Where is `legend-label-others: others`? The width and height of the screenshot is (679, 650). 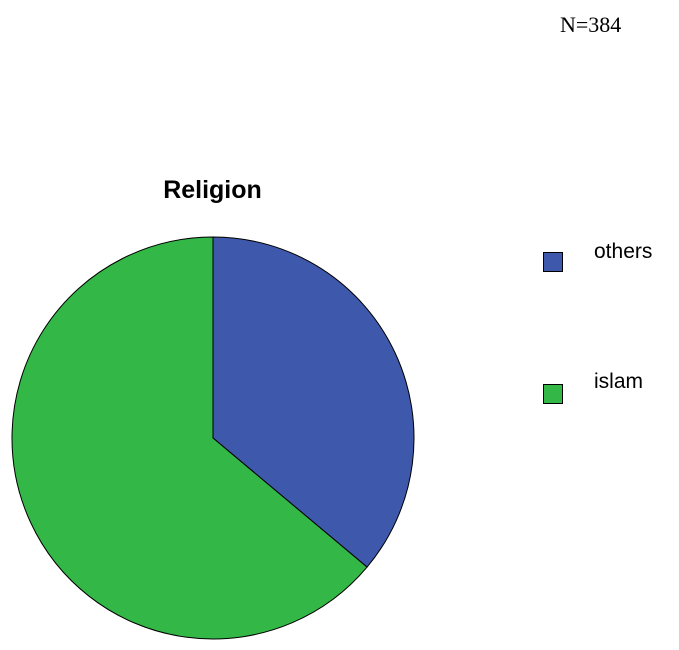 legend-label-others: others is located at coordinates (623, 251).